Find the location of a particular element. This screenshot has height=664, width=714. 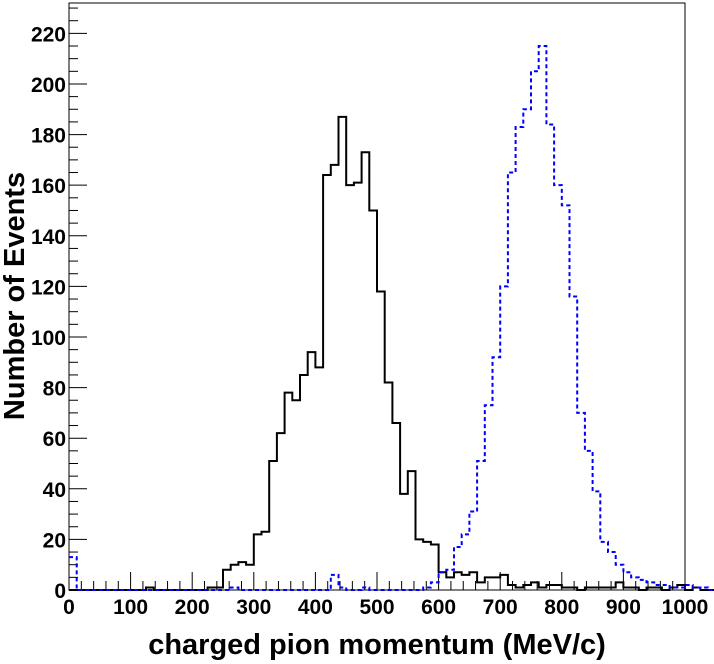

y-tick-label: 60 is located at coordinates (54, 439).